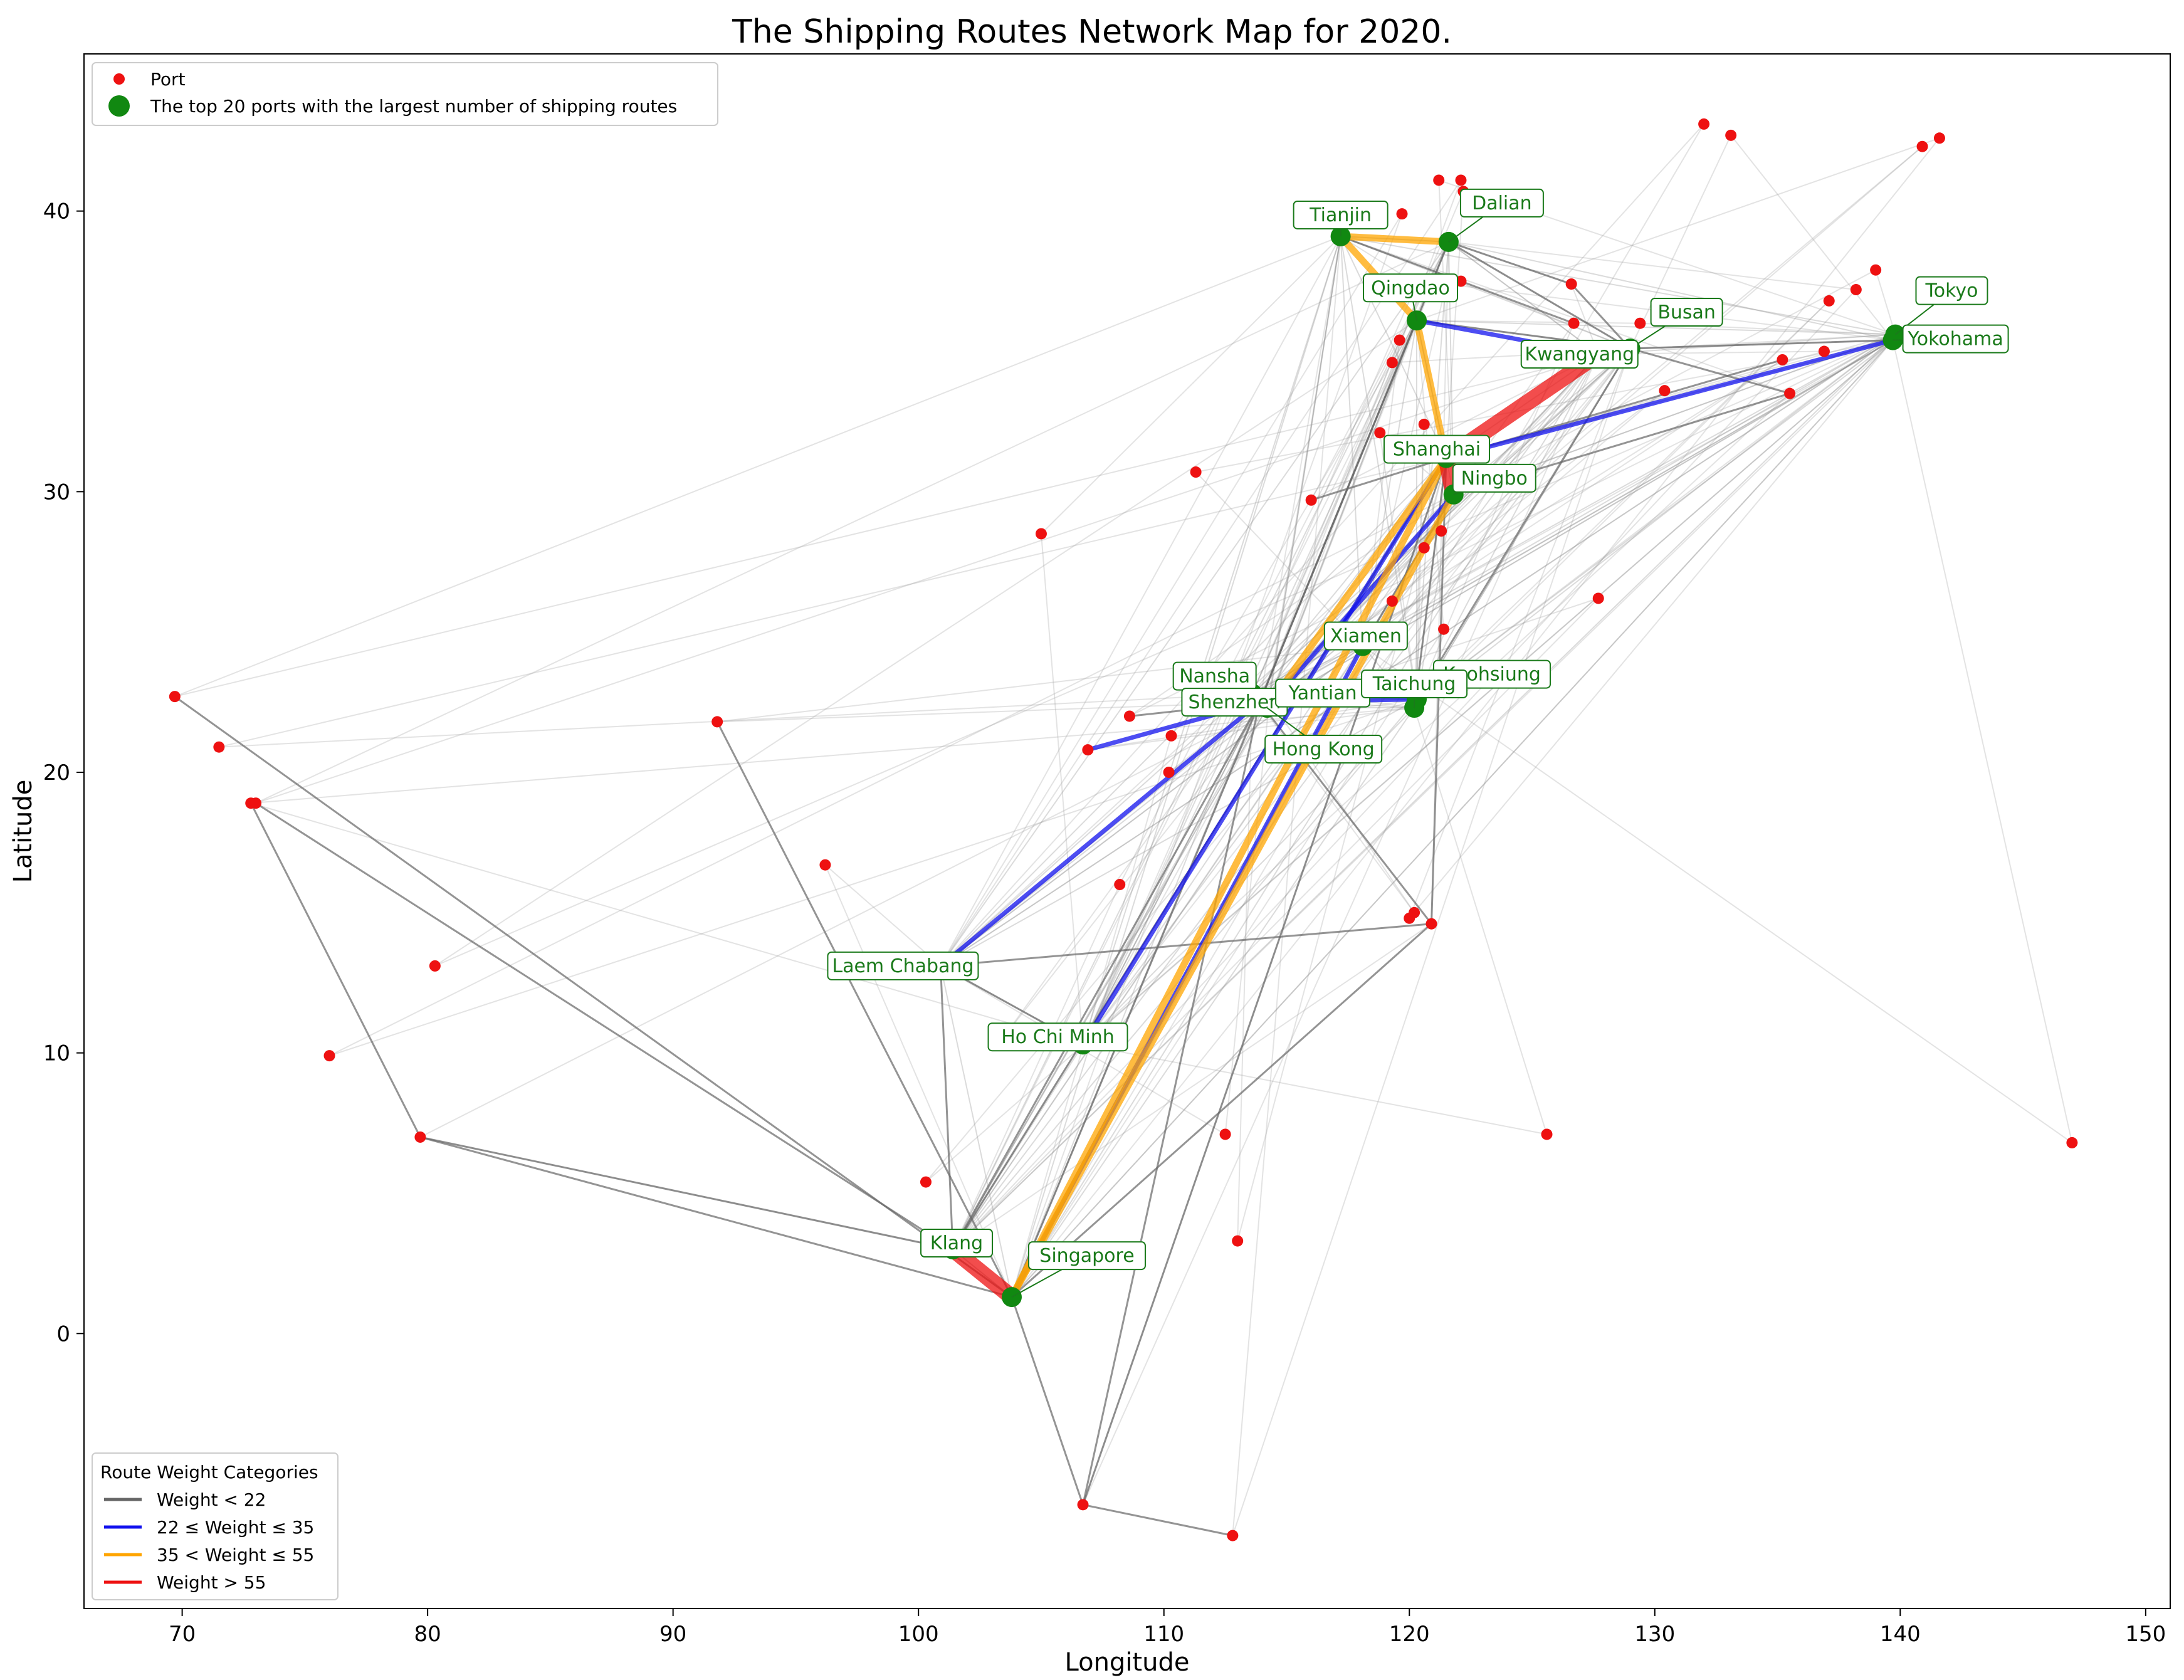 The height and width of the screenshot is (1680, 2184). Describe the element at coordinates (1437, 450) in the screenshot. I see `port-label: Shanghai` at that location.